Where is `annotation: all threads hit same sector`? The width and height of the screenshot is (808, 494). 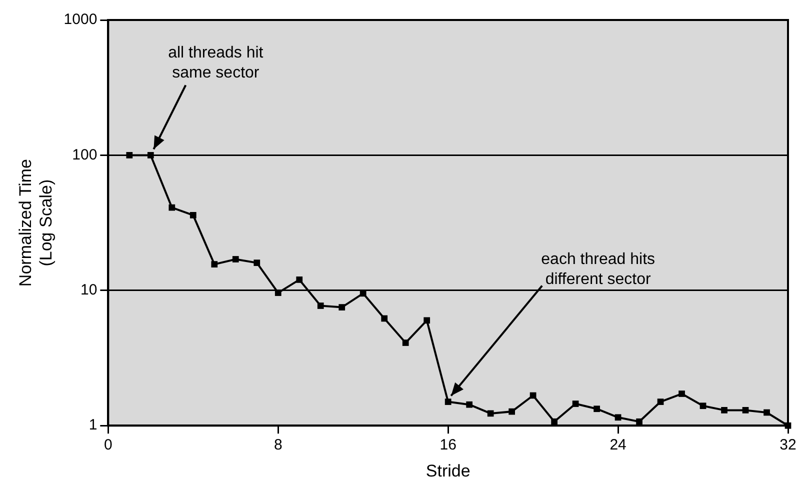 annotation: all threads hit same sector is located at coordinates (216, 63).